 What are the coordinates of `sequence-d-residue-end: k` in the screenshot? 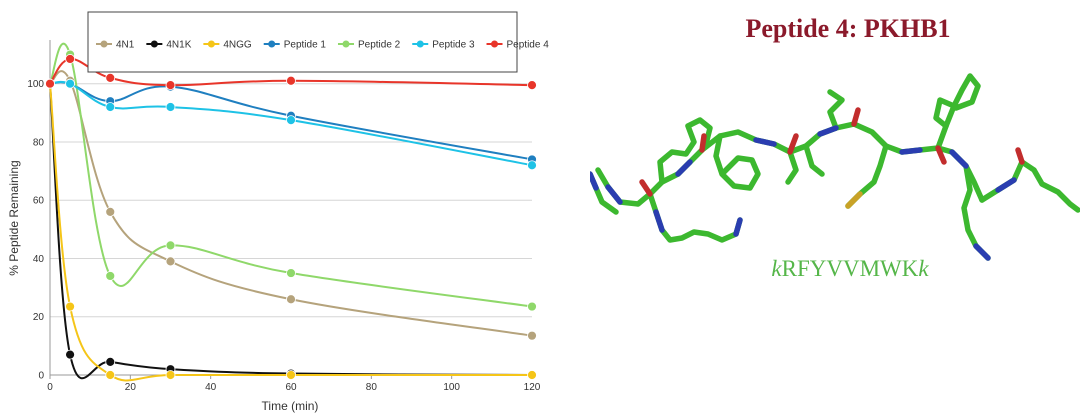 It's located at (923, 268).